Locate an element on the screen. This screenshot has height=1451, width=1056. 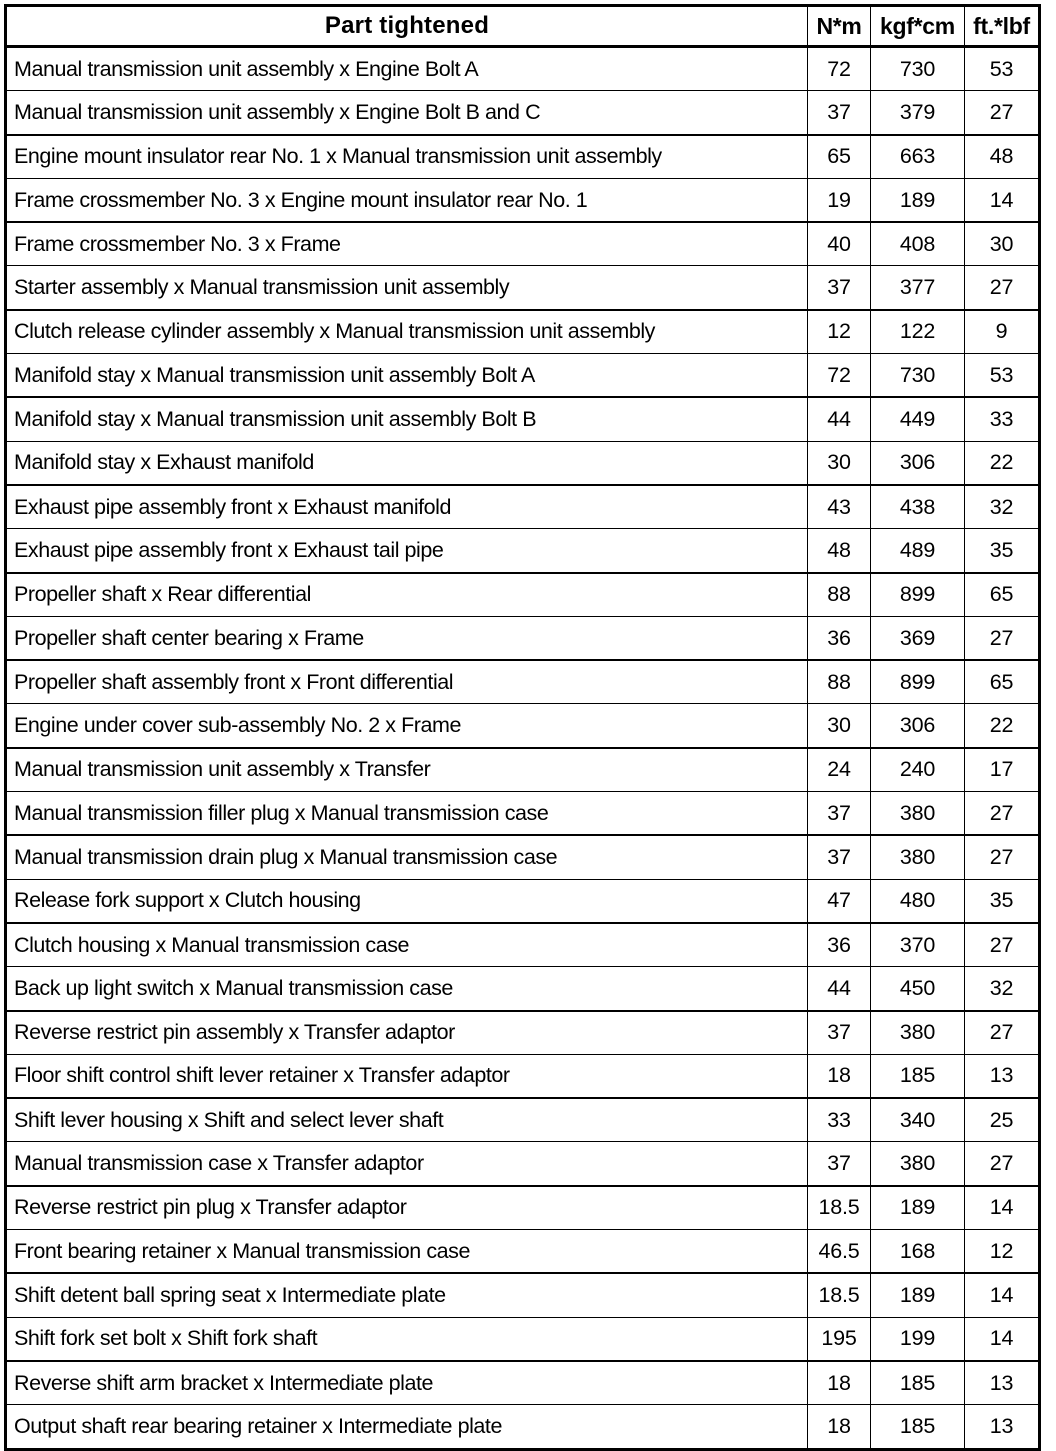
cell-kgf-cm: 240 is located at coordinates (917, 770).